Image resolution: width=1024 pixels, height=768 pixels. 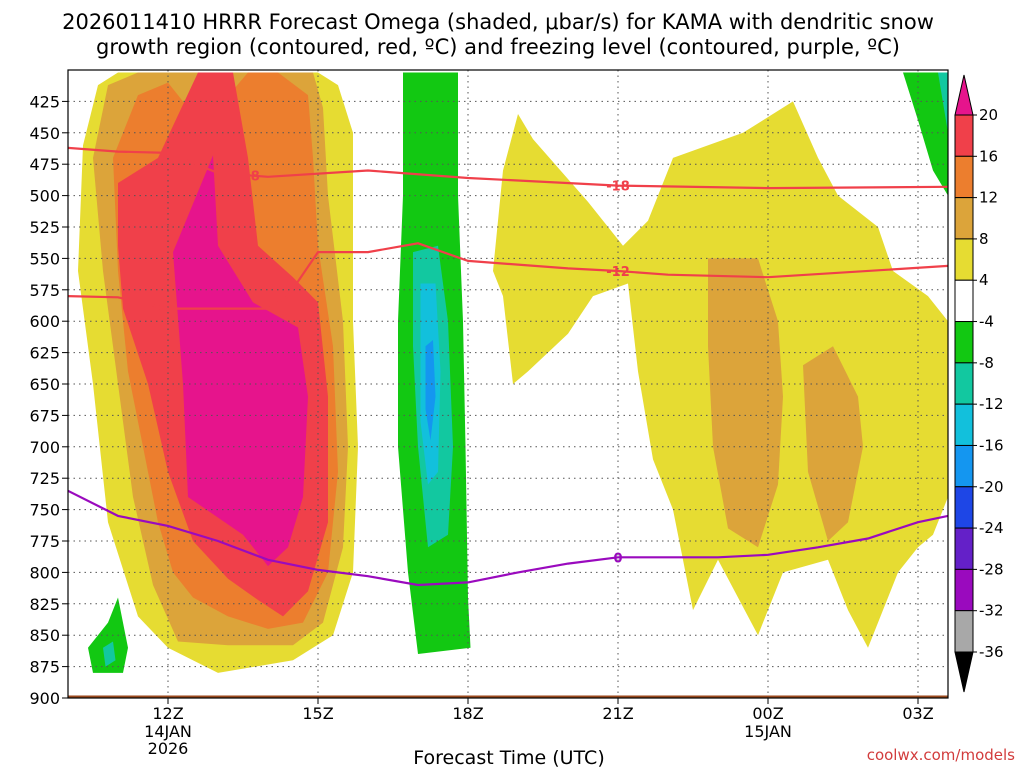 What do you see at coordinates (44, 415) in the screenshot?
I see `y-tick-label-675: 675` at bounding box center [44, 415].